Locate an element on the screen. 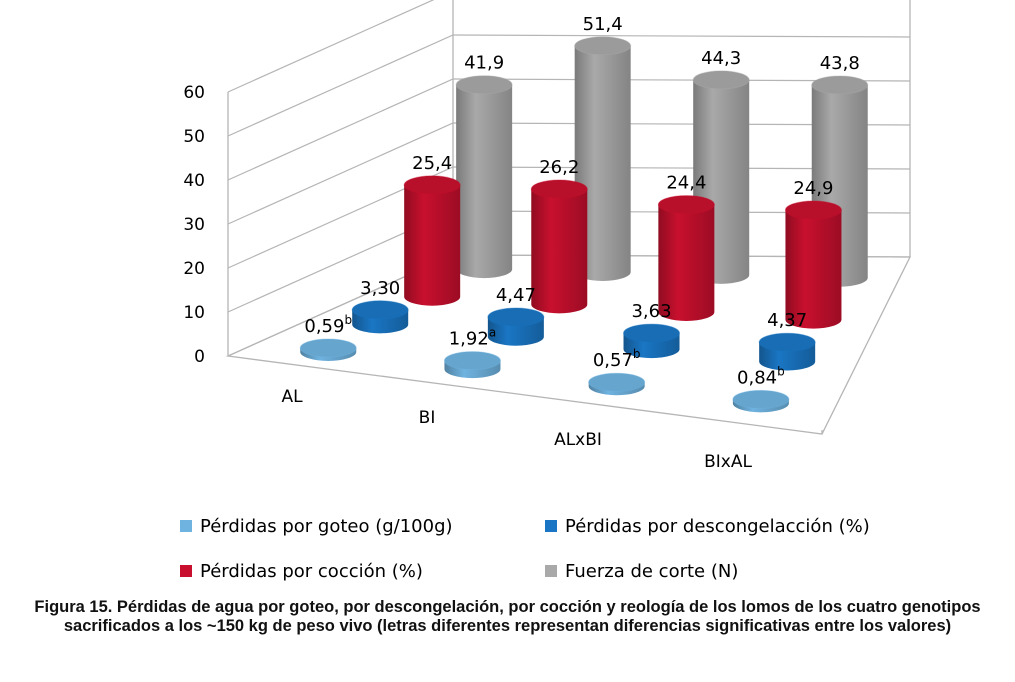  data-label: 43,8 is located at coordinates (840, 63).